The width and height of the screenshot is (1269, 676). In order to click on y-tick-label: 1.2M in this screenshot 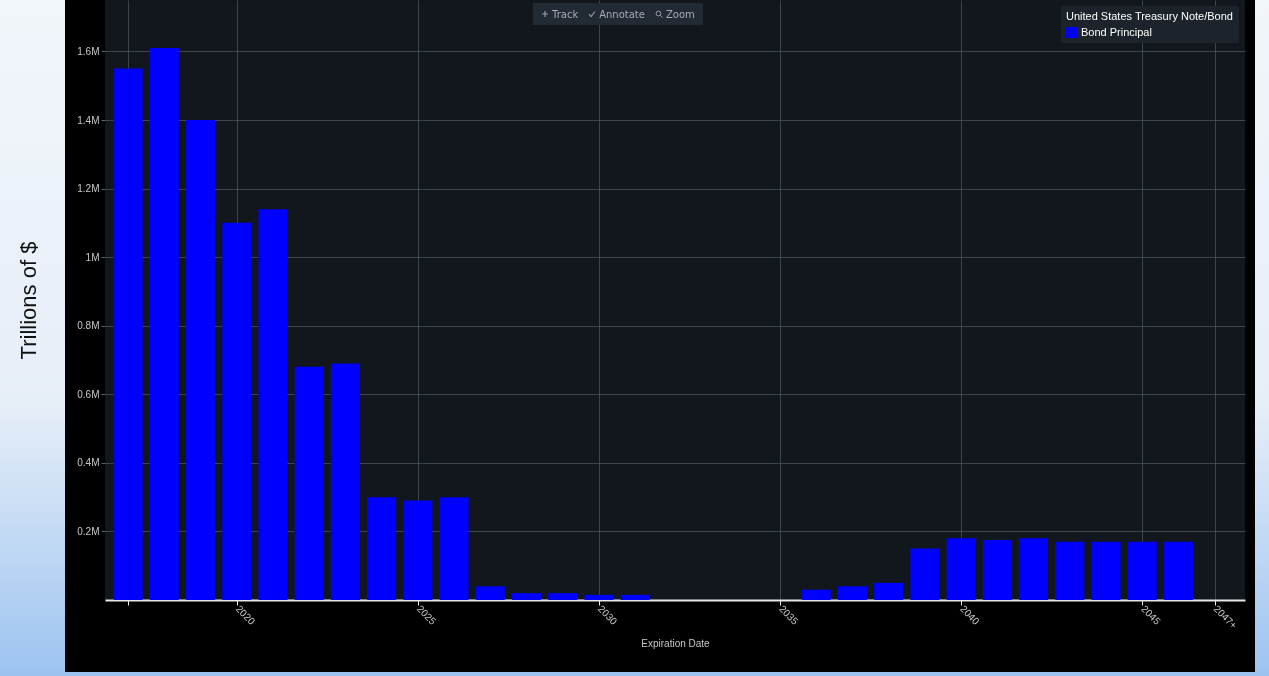, I will do `click(88, 189)`.